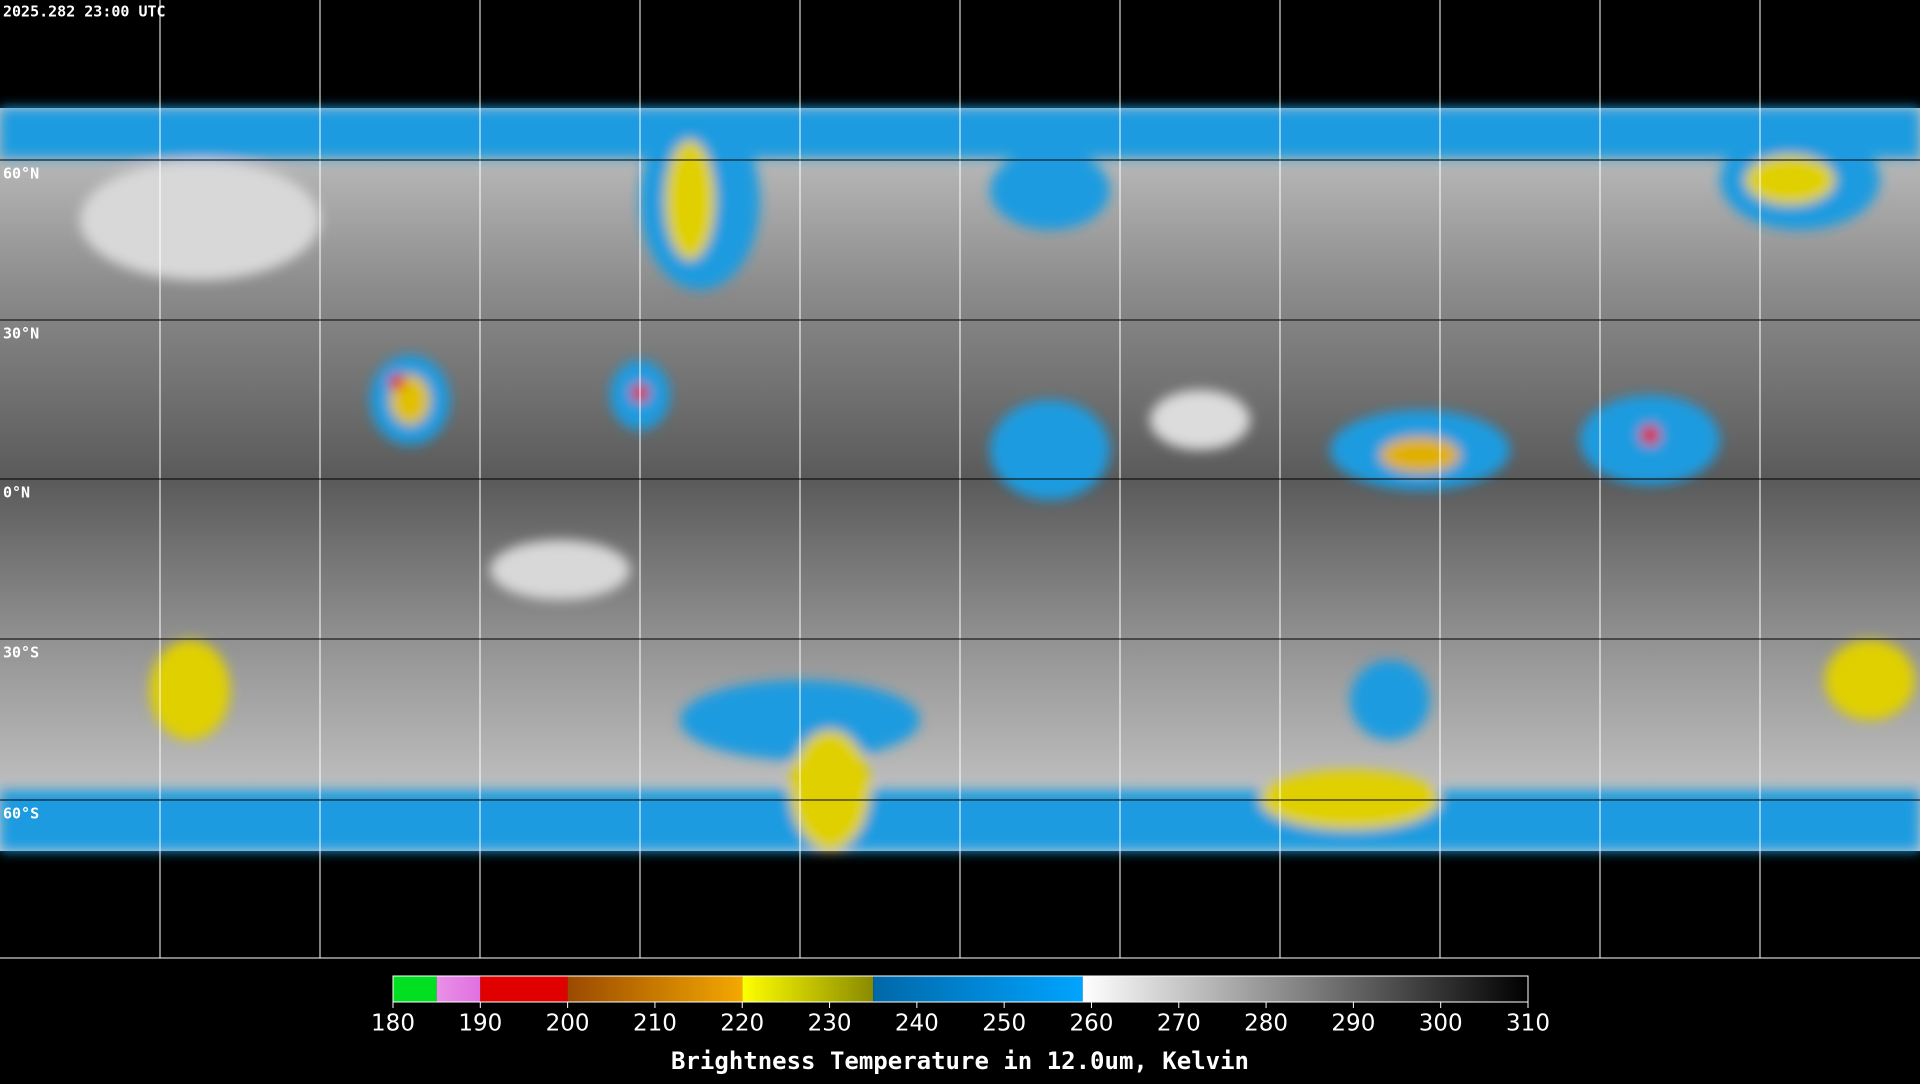  Describe the element at coordinates (1179, 1024) in the screenshot. I see `colorbar-tick-label: 270` at that location.